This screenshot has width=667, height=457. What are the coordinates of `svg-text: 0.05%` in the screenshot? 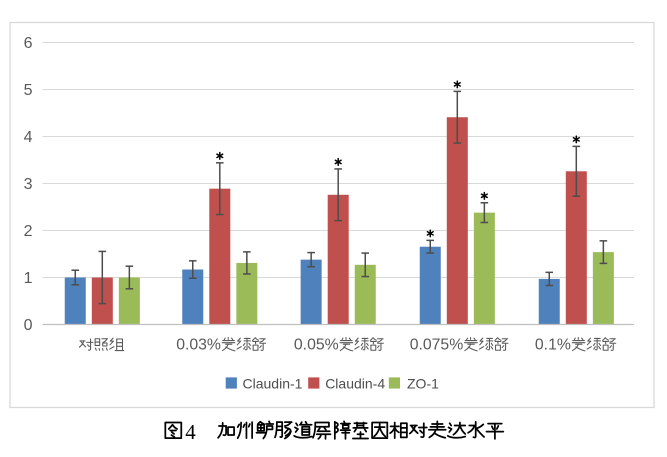 It's located at (316, 344).